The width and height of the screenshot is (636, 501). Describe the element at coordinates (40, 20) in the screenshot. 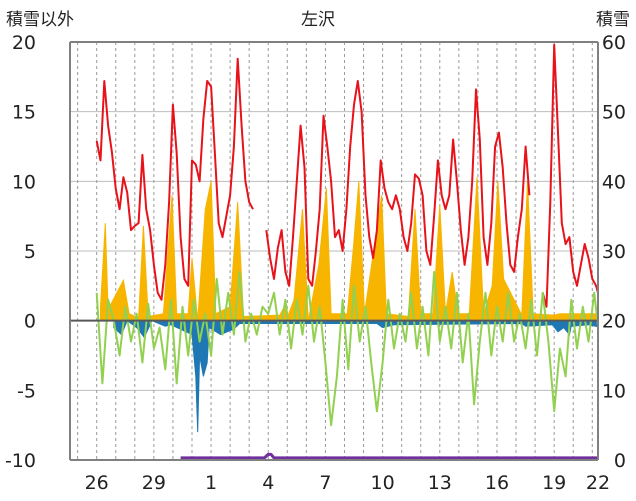

I see `left-axis-title: 積雪以外` at that location.